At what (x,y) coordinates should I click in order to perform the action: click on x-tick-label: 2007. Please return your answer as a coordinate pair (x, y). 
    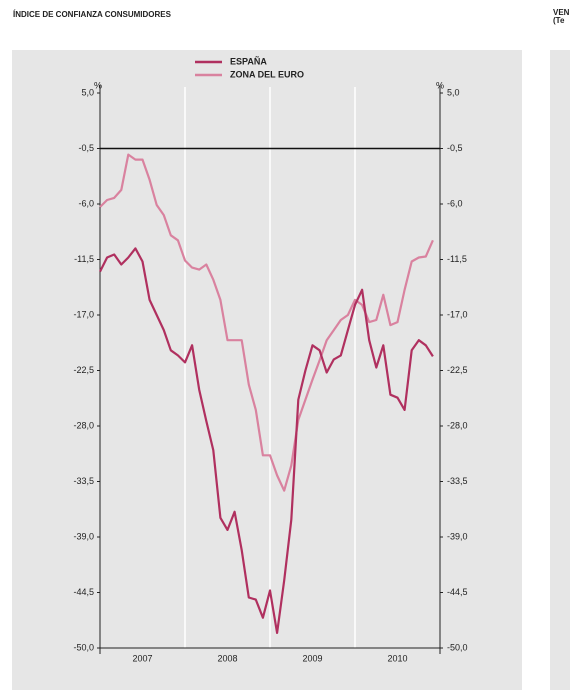
    Looking at the image, I should click on (142, 658).